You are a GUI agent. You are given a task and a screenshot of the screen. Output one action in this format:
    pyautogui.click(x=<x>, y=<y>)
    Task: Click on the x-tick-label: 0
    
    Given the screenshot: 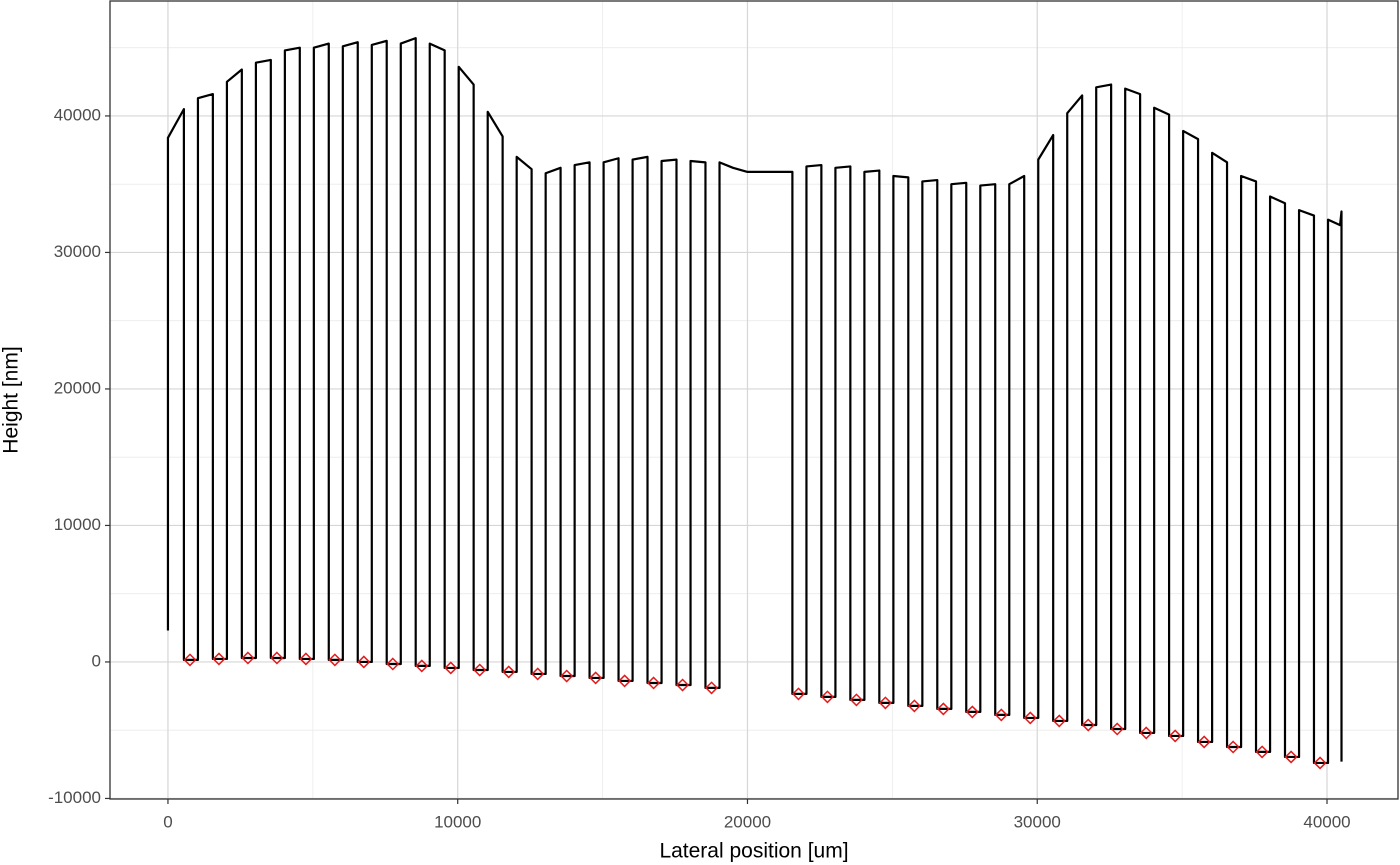 What is the action you would take?
    pyautogui.click(x=167, y=821)
    